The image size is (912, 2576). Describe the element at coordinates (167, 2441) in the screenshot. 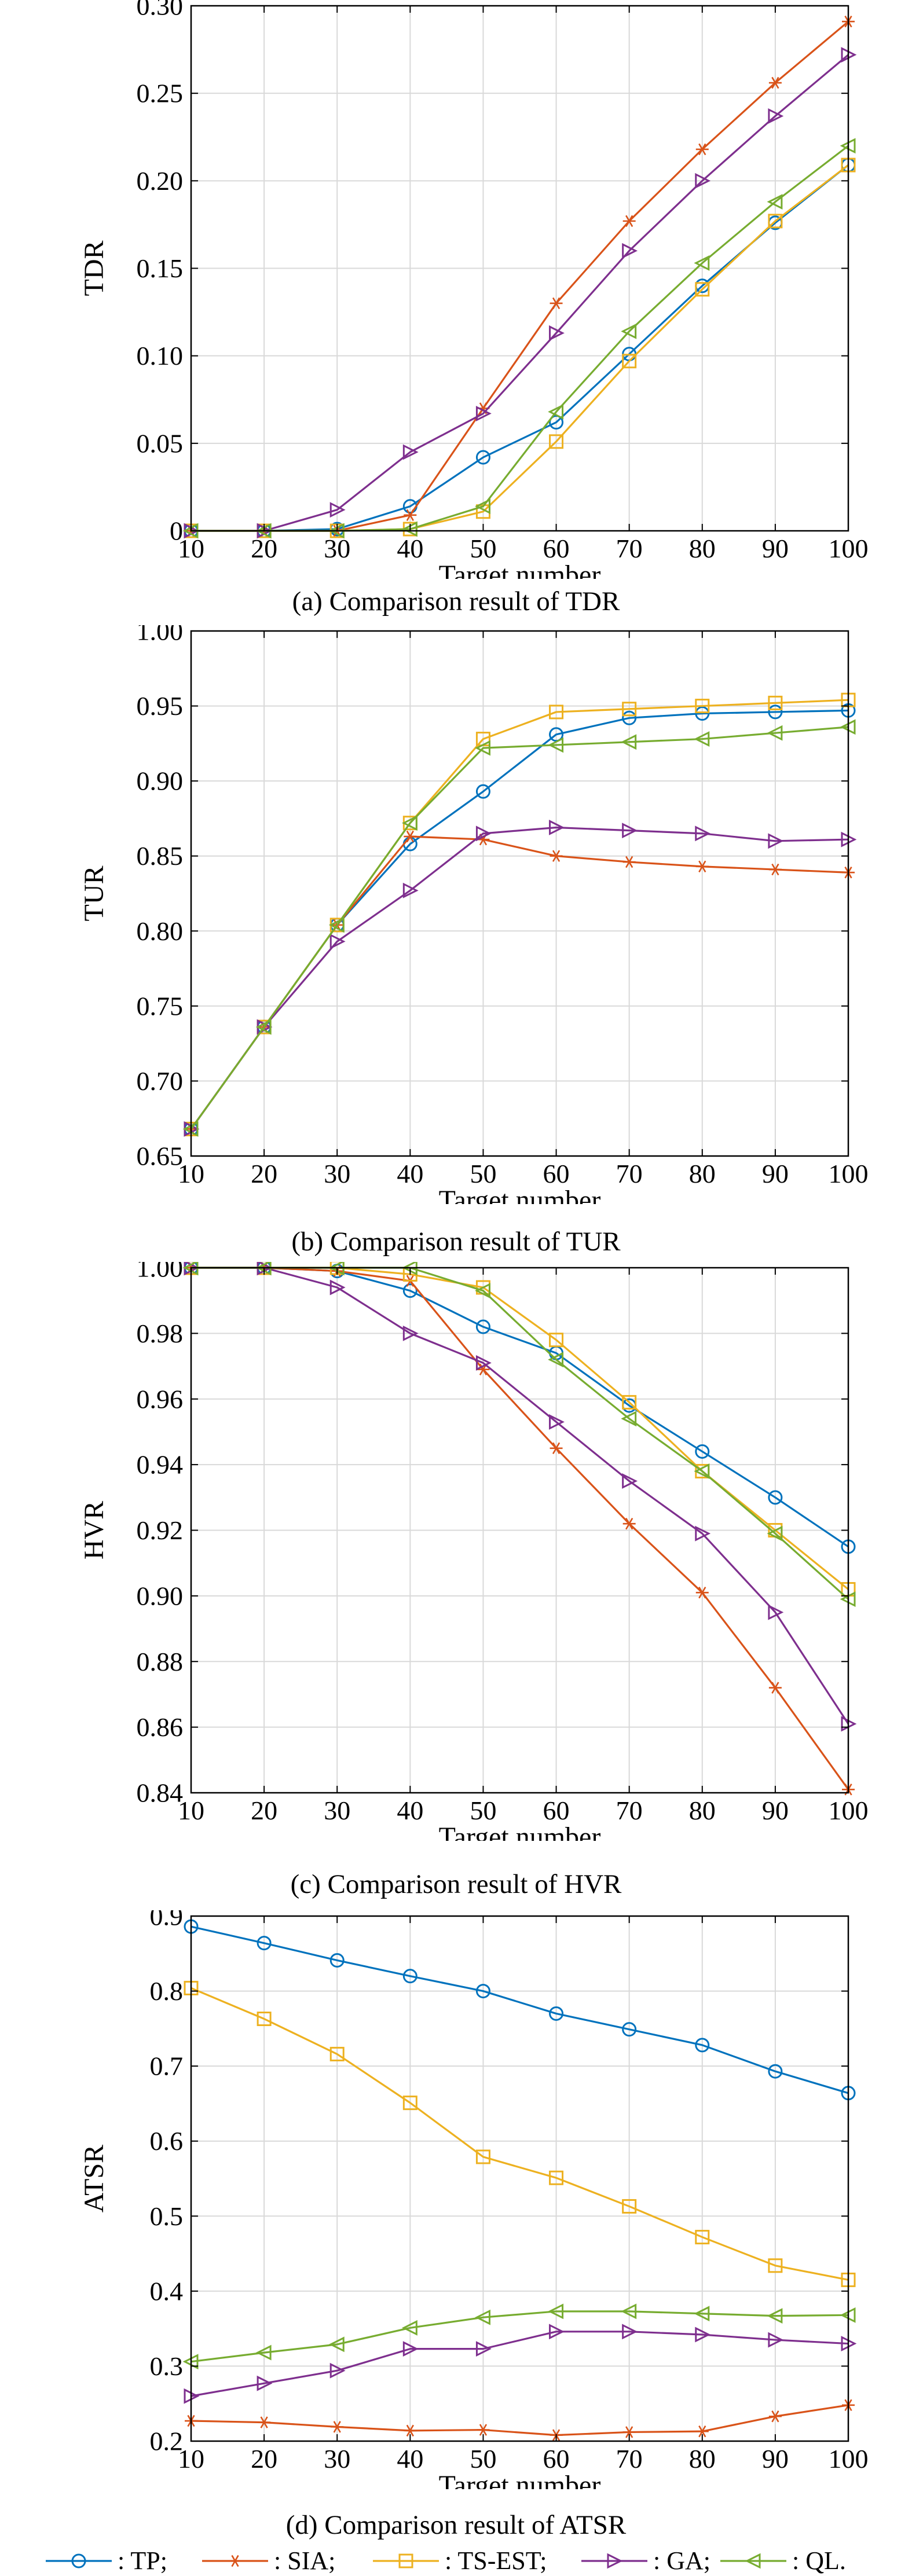

I see `y-tick-label: 0.2` at that location.